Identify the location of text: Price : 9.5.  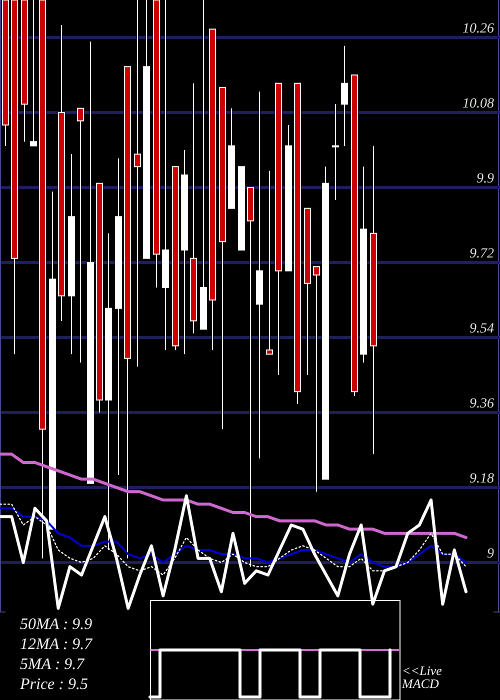
(53, 684).